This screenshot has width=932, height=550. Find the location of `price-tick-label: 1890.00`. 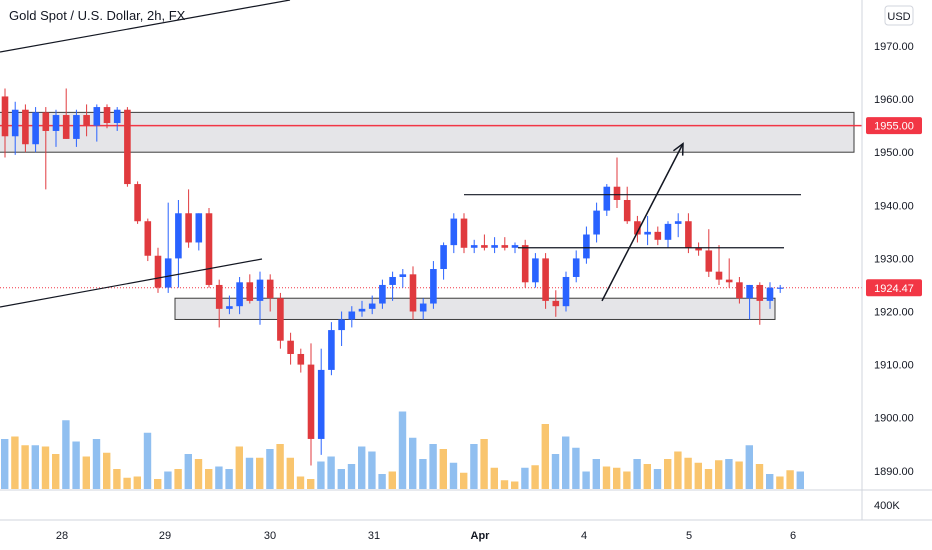

price-tick-label: 1890.00 is located at coordinates (894, 472).